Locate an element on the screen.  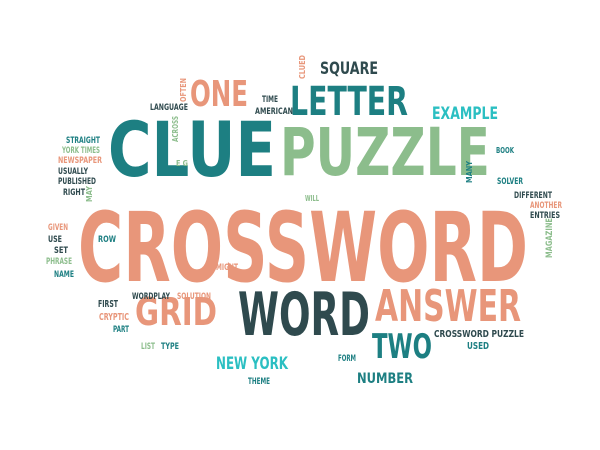
word-grid: GRID is located at coordinates (176, 312).